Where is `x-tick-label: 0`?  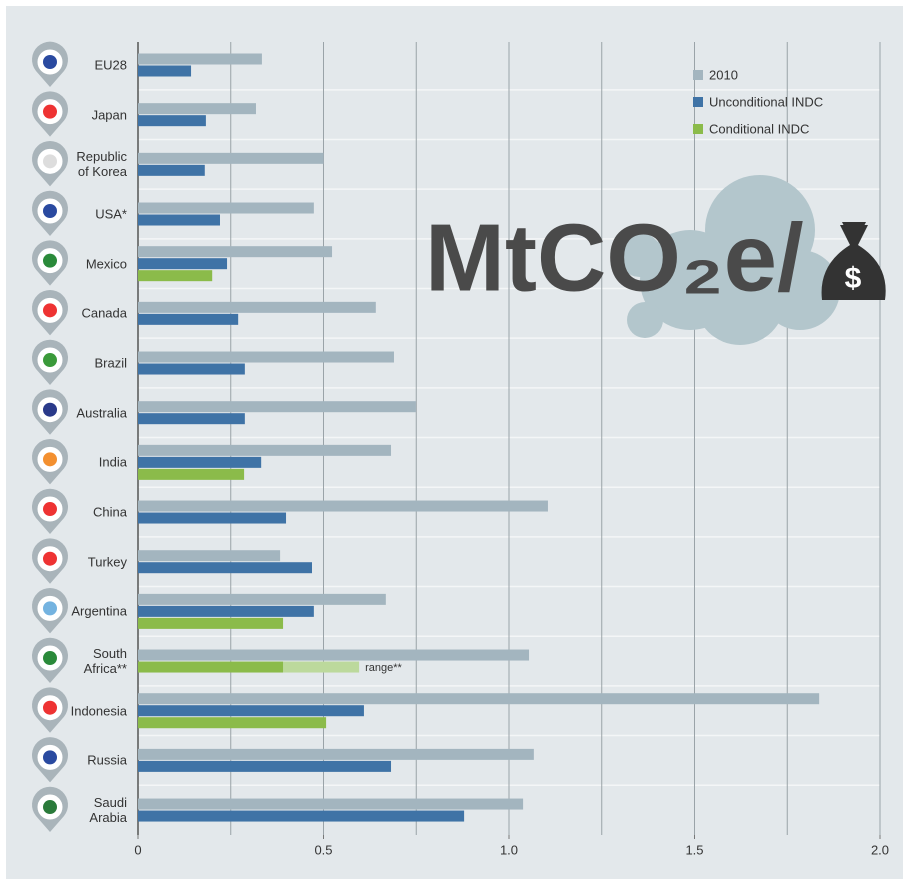
x-tick-label: 0 is located at coordinates (137, 849).